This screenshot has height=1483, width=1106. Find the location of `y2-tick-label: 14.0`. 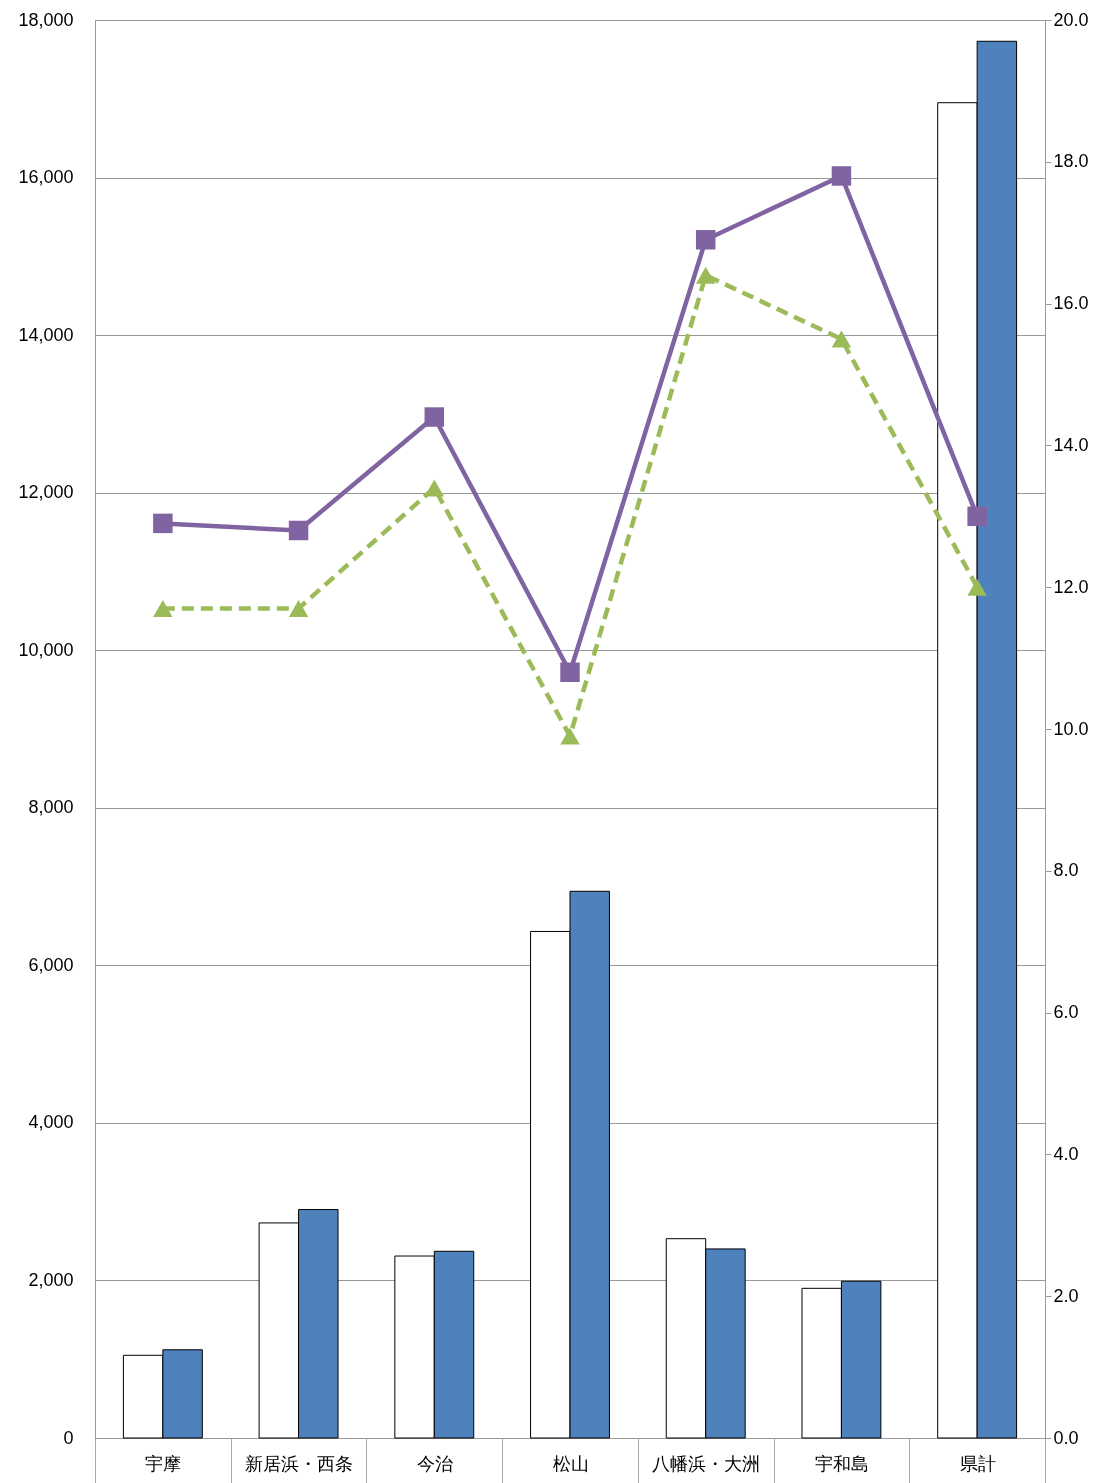

y2-tick-label: 14.0 is located at coordinates (1071, 444).